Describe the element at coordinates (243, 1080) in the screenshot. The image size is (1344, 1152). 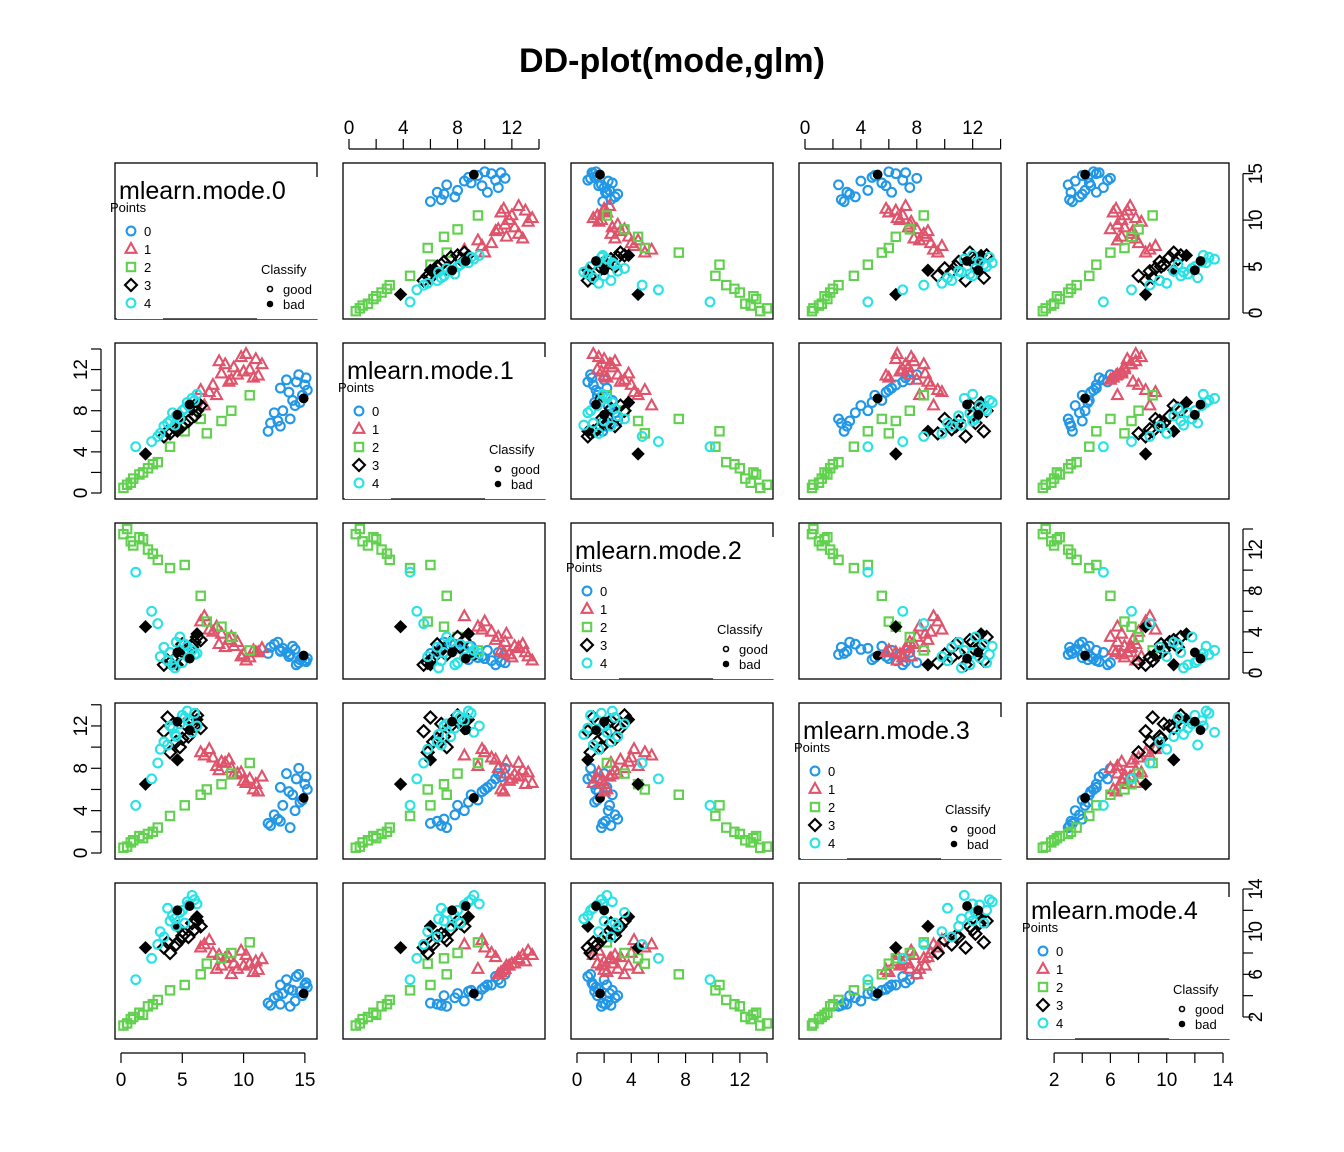
I see `tick-label: 10` at that location.